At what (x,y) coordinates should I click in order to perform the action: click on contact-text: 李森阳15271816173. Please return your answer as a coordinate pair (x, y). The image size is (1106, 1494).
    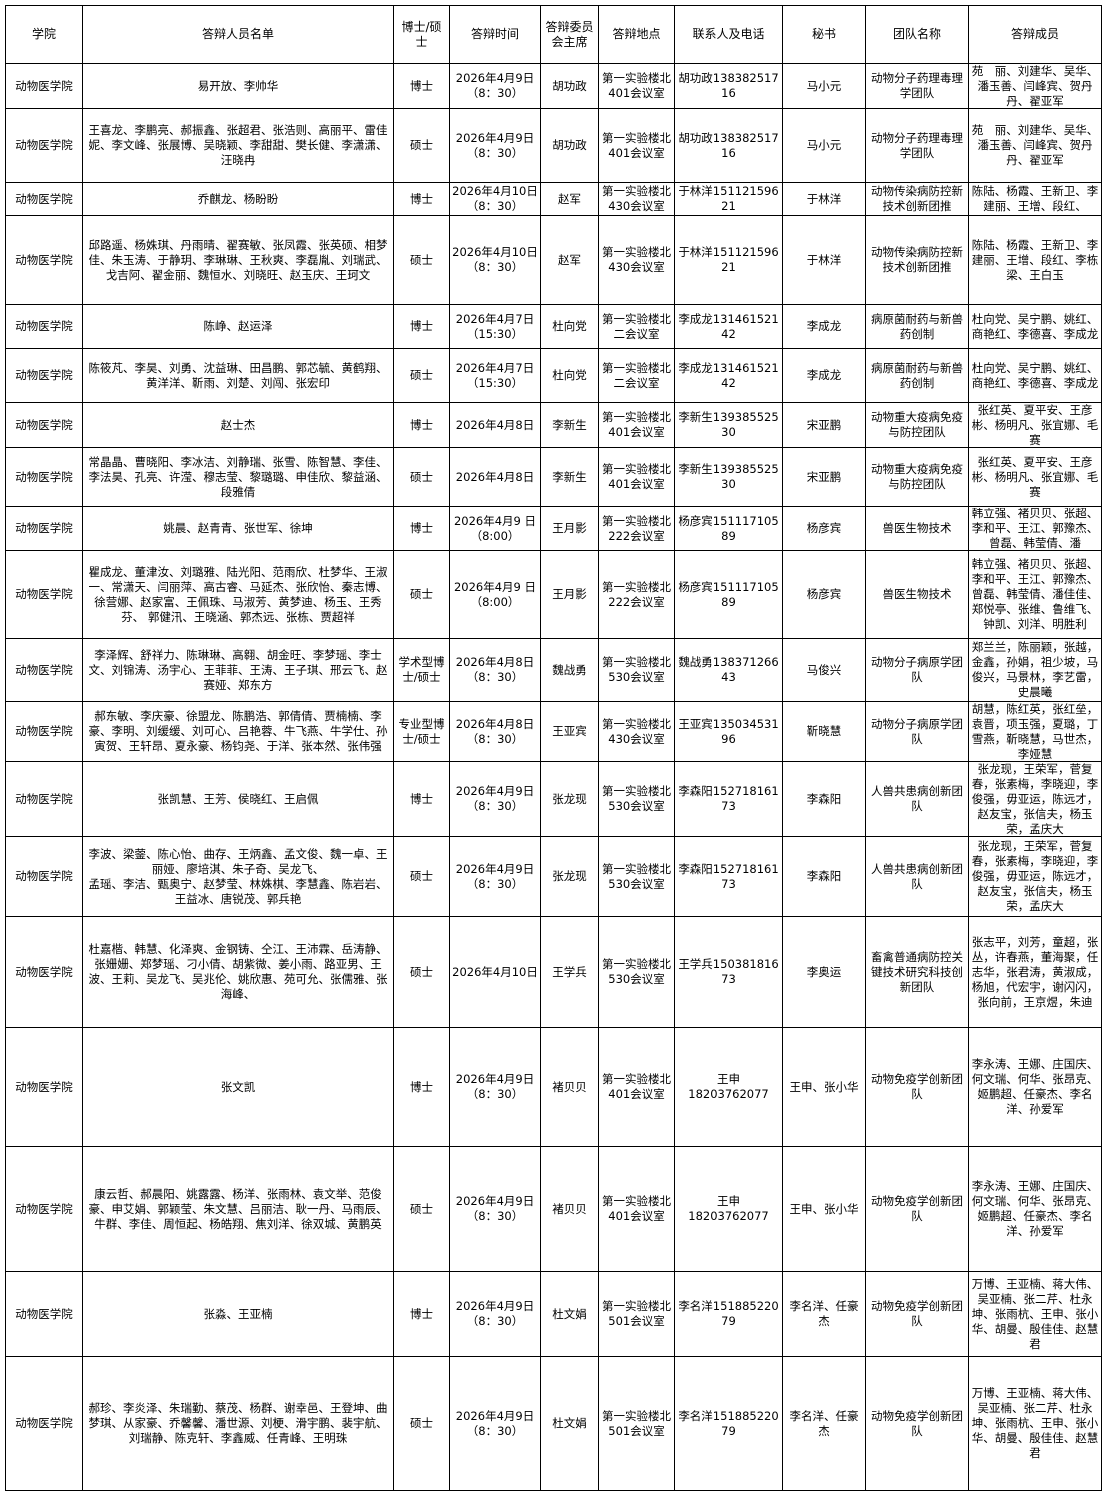
    Looking at the image, I should click on (728, 798).